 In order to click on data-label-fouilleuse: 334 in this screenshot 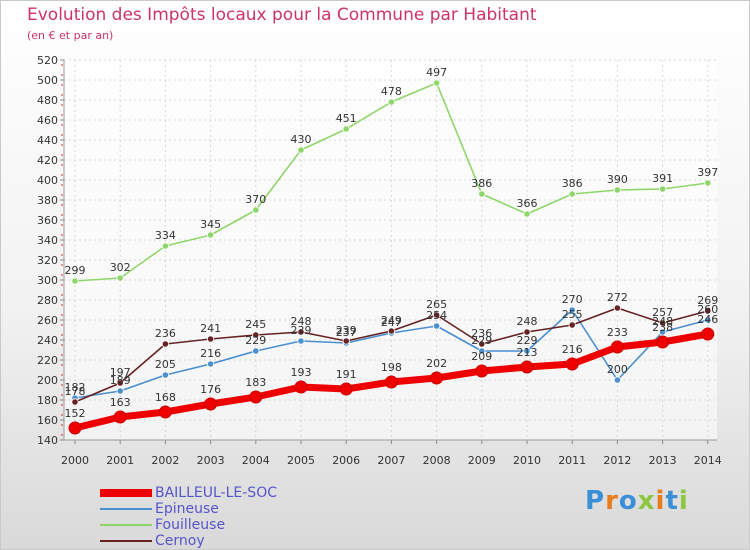, I will do `click(165, 235)`.